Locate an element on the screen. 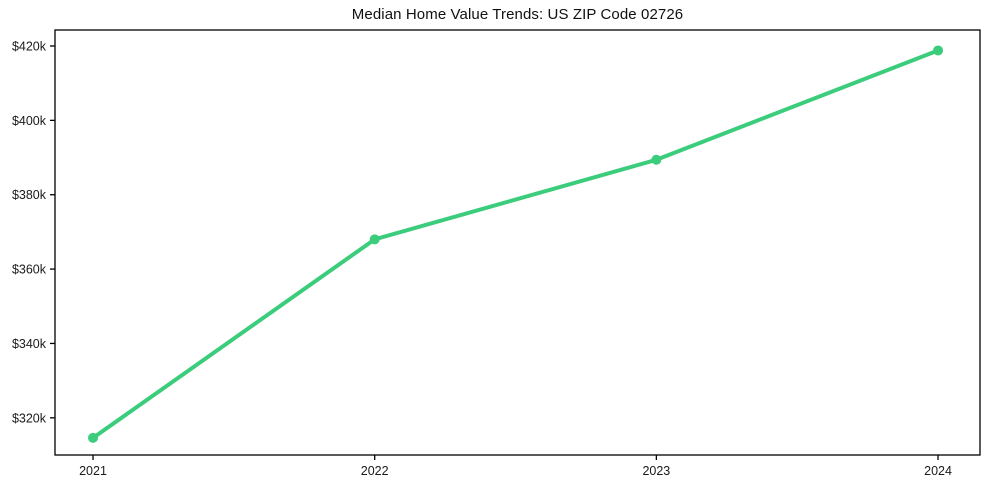 This screenshot has height=490, width=990. y-axis-tick-label: $400k is located at coordinates (29, 121).